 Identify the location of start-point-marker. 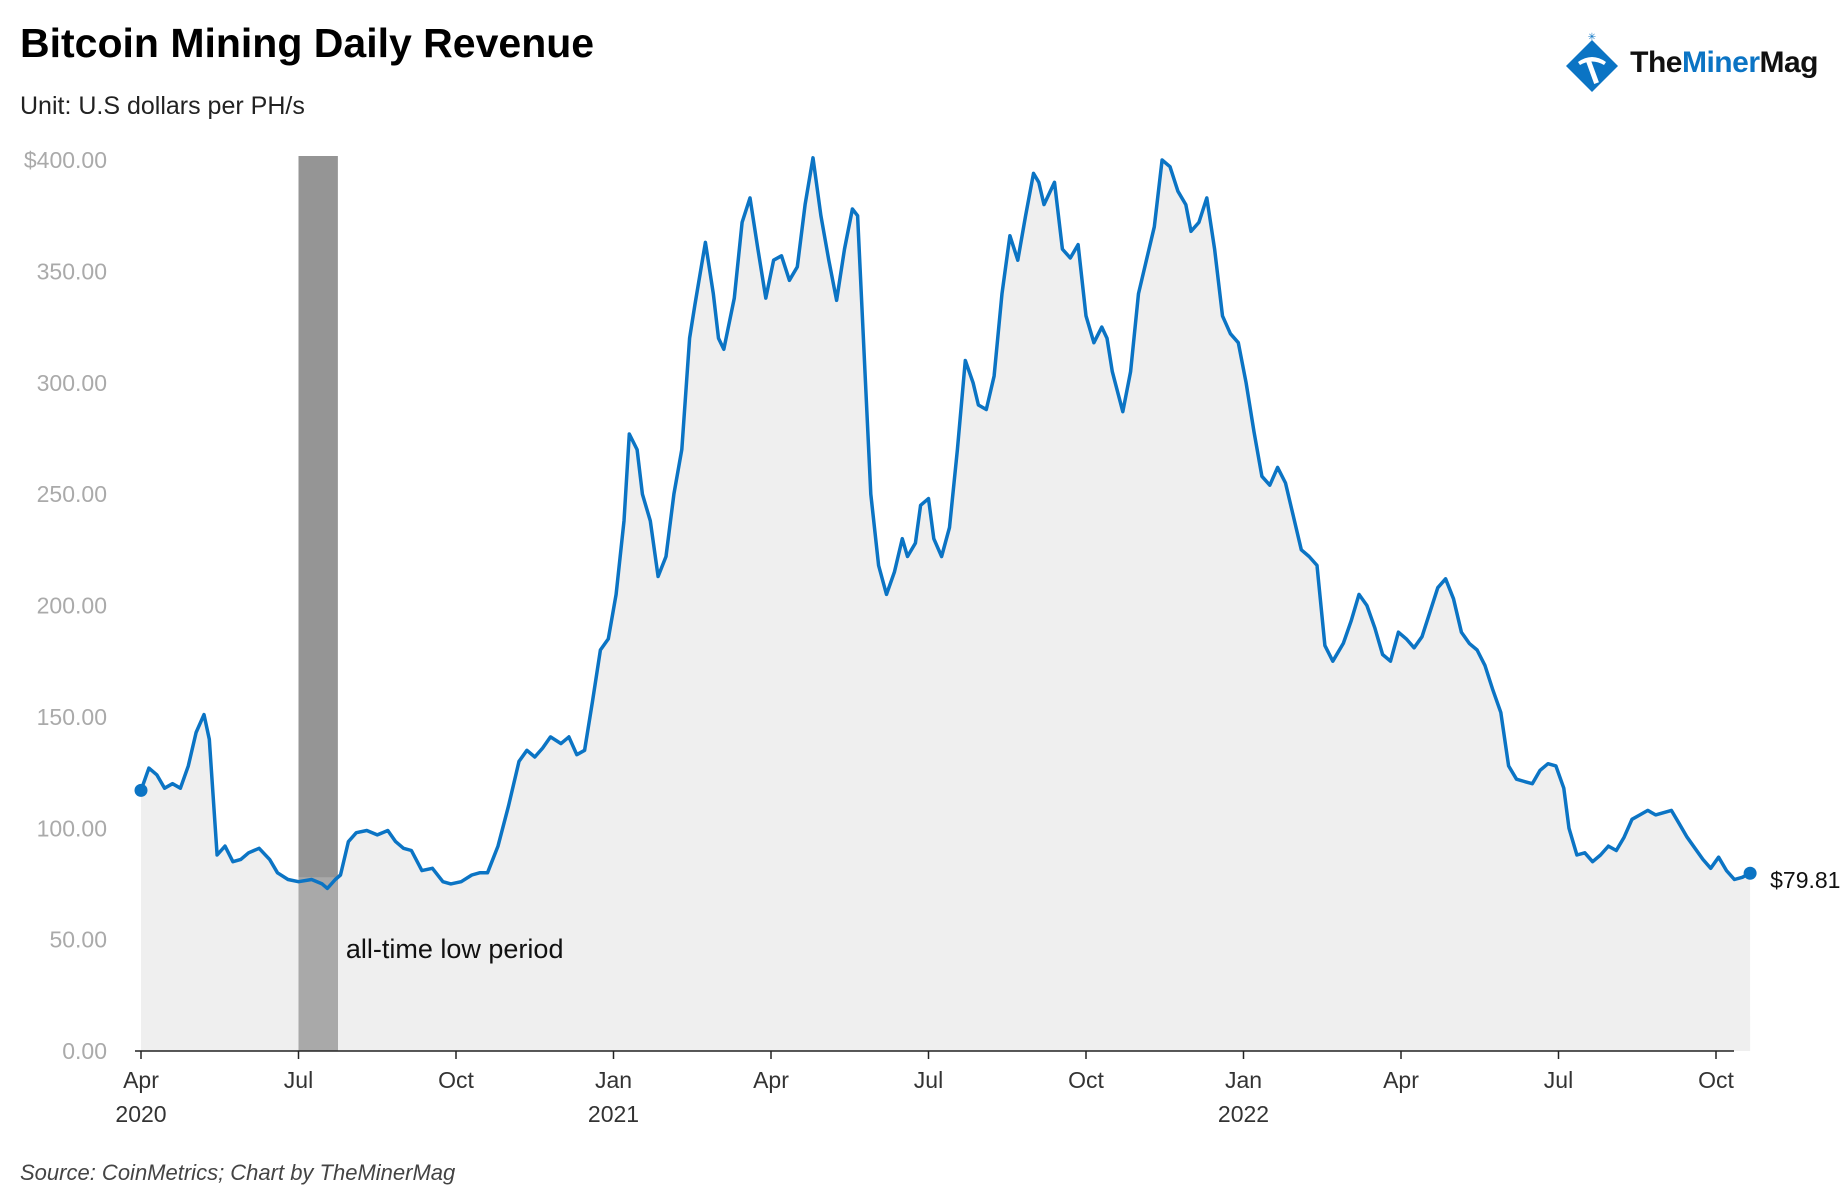
(141, 790).